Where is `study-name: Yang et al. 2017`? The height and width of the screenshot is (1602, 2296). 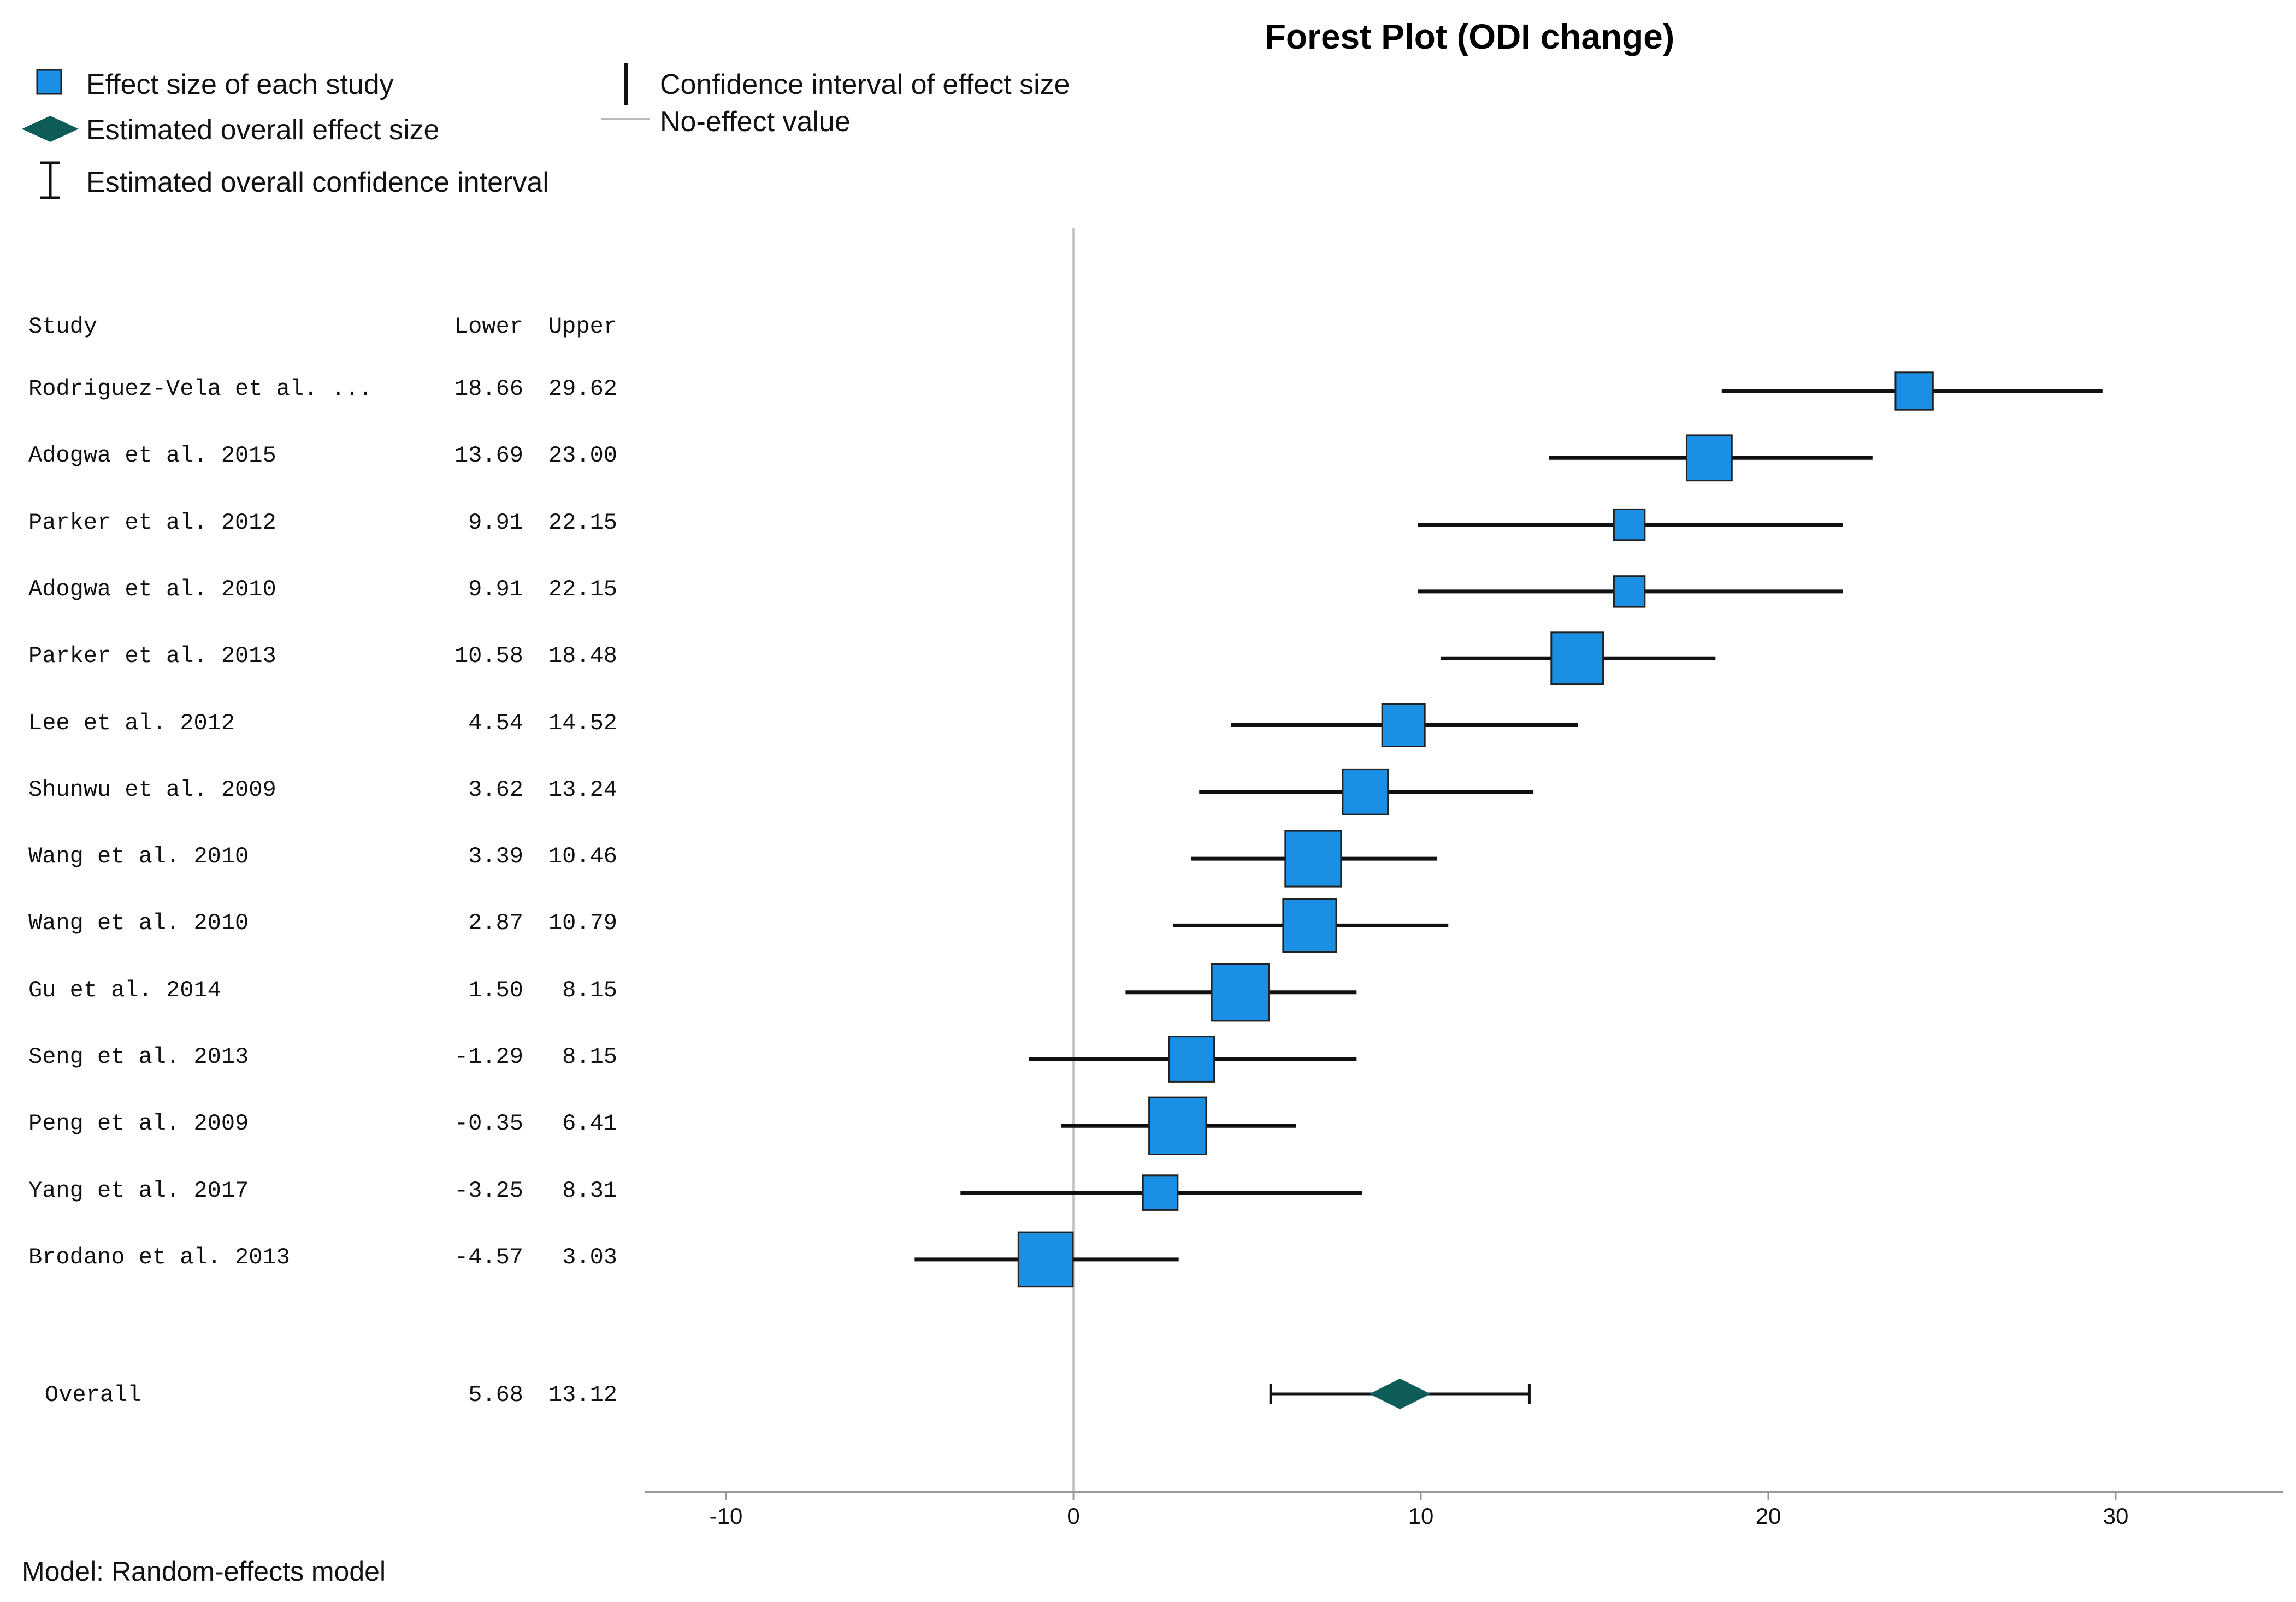 study-name: Yang et al. 2017 is located at coordinates (138, 1190).